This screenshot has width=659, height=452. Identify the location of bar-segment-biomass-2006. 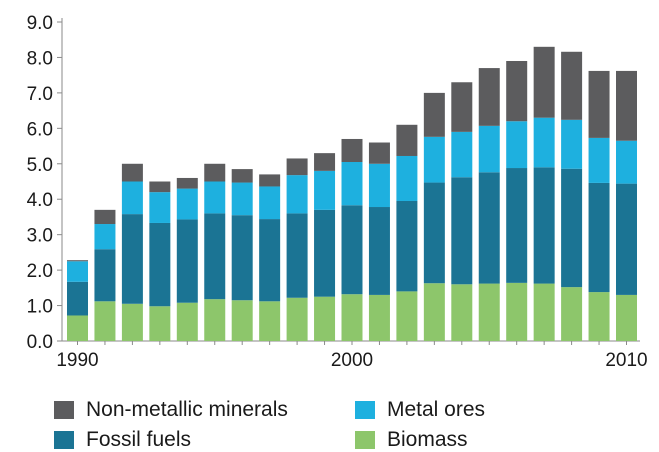
(517, 311).